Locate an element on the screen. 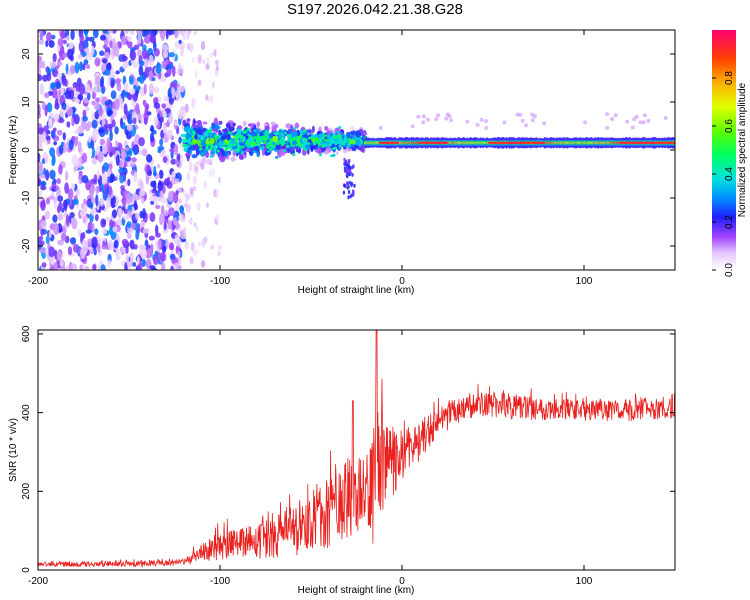 This screenshot has width=750, height=600. colorbar is located at coordinates (724, 150).